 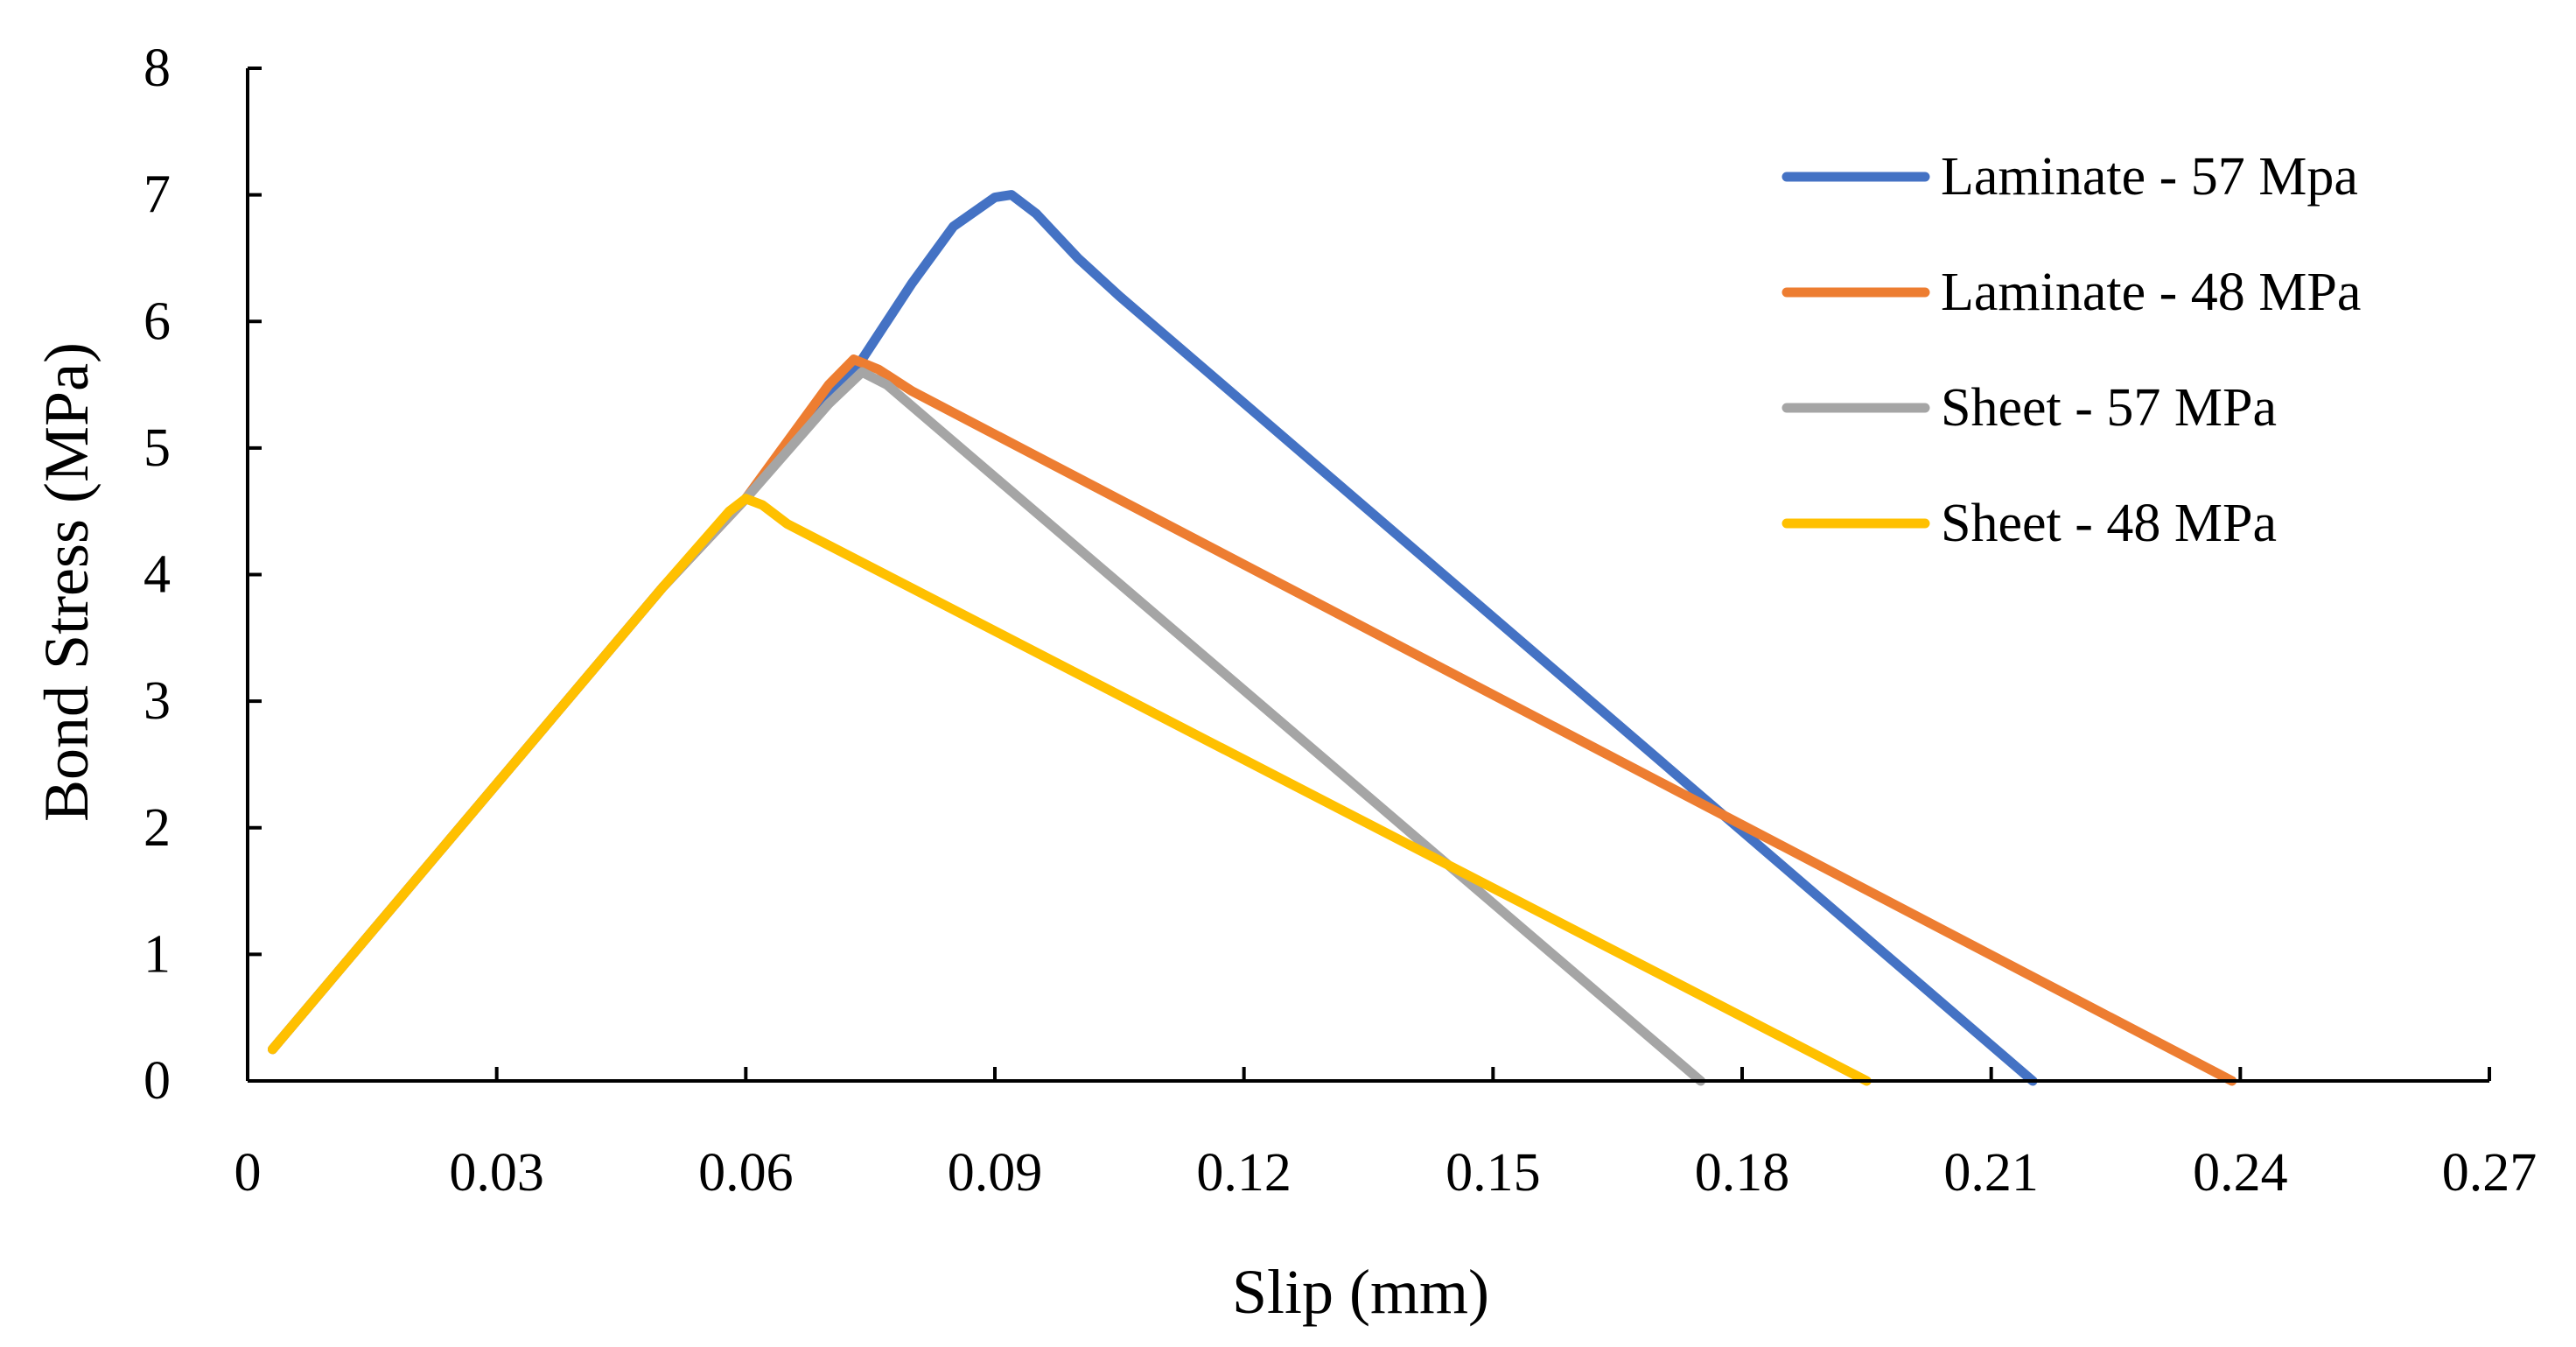 I want to click on x-tick-label: 0.27, so click(x=2490, y=1173).